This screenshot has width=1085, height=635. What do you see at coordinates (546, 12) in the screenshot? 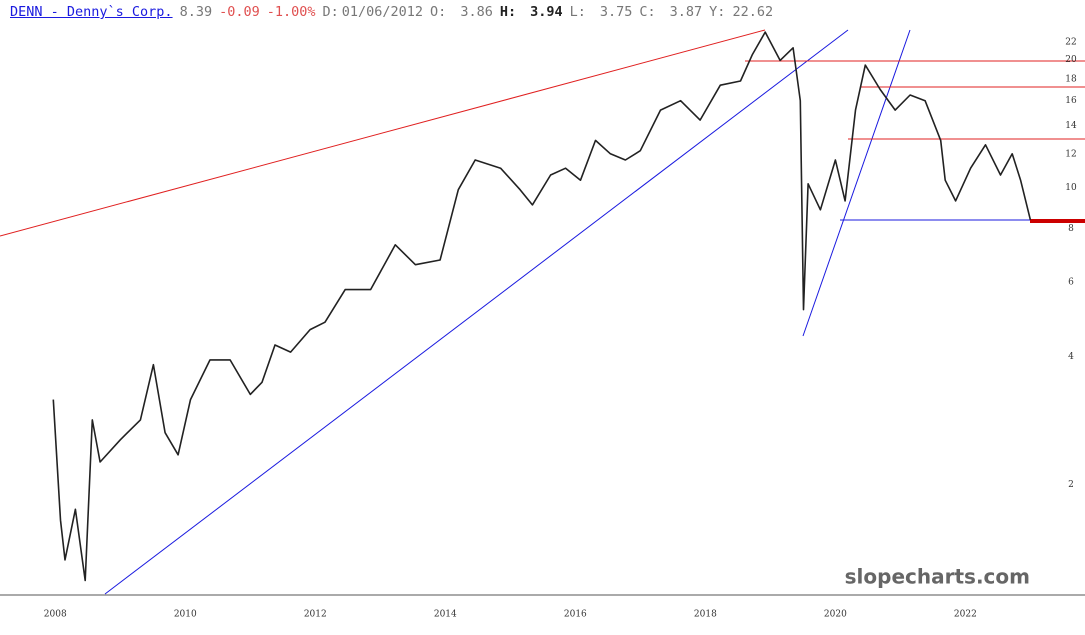
I see `high: 3.94` at bounding box center [546, 12].